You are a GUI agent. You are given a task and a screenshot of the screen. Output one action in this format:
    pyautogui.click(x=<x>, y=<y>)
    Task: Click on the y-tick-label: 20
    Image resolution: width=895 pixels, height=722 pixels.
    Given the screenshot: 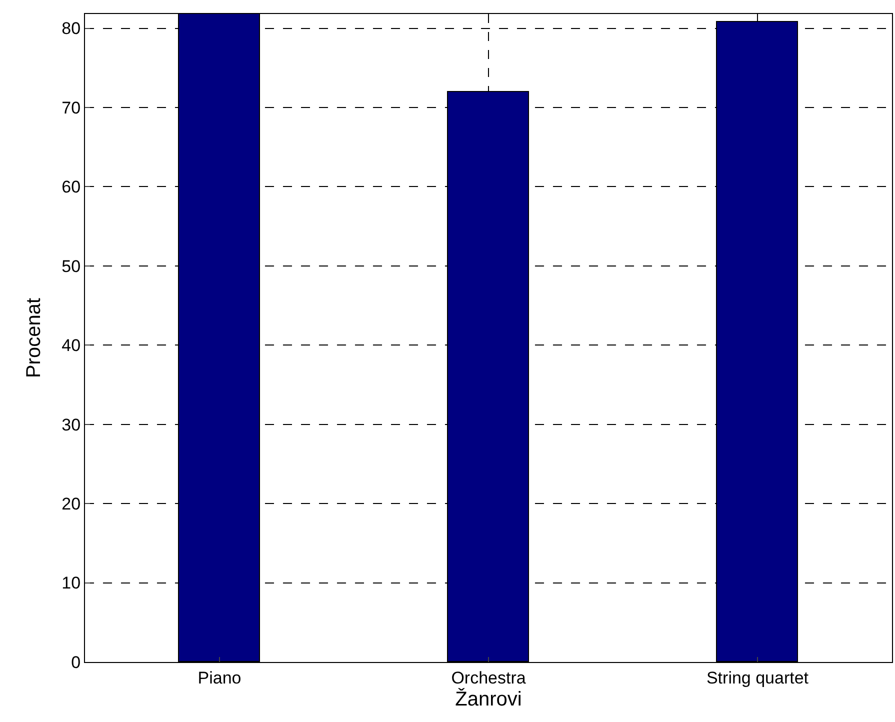 What is the action you would take?
    pyautogui.click(x=71, y=504)
    